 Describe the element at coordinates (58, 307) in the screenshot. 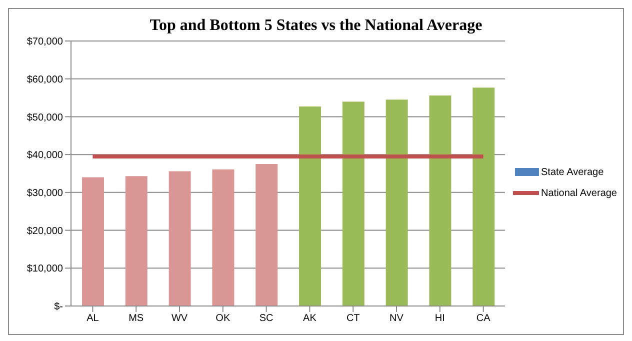

I see `y-tick-label: $-` at that location.